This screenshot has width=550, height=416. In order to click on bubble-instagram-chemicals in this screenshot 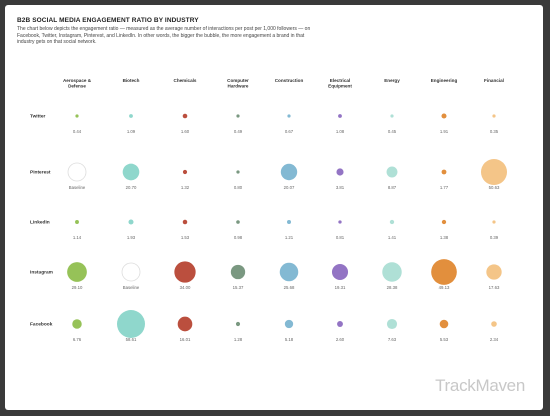, I will do `click(185, 272)`.